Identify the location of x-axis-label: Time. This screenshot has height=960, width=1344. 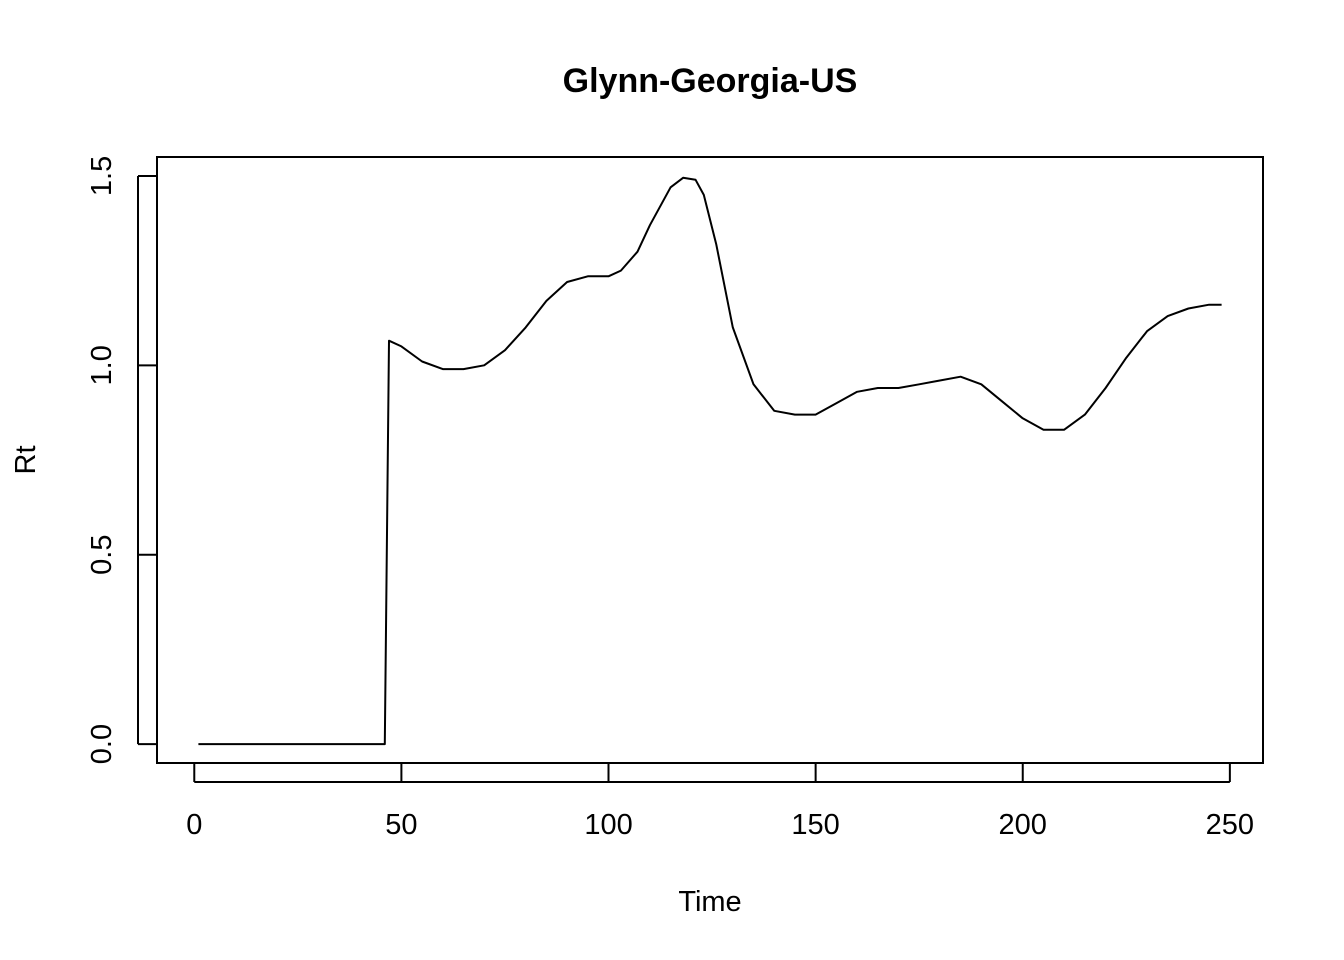
(709, 902).